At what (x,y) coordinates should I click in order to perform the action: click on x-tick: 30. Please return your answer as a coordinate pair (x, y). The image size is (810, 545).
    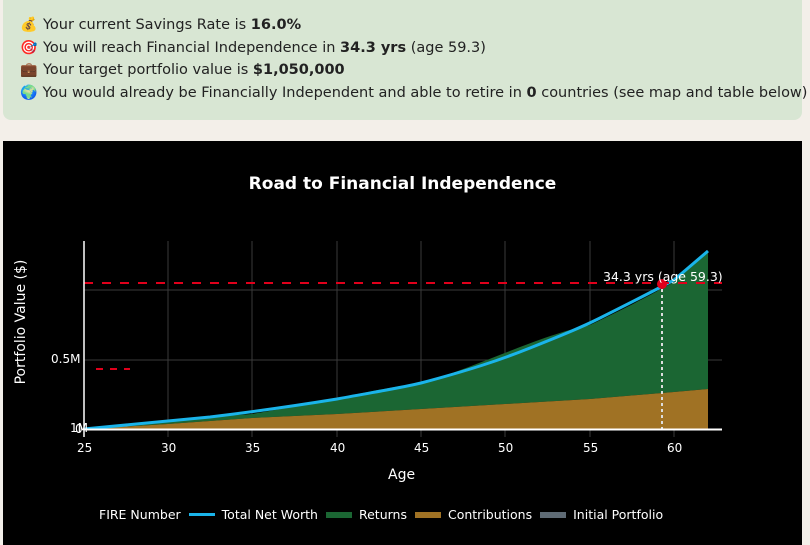
    Looking at the image, I should click on (169, 448).